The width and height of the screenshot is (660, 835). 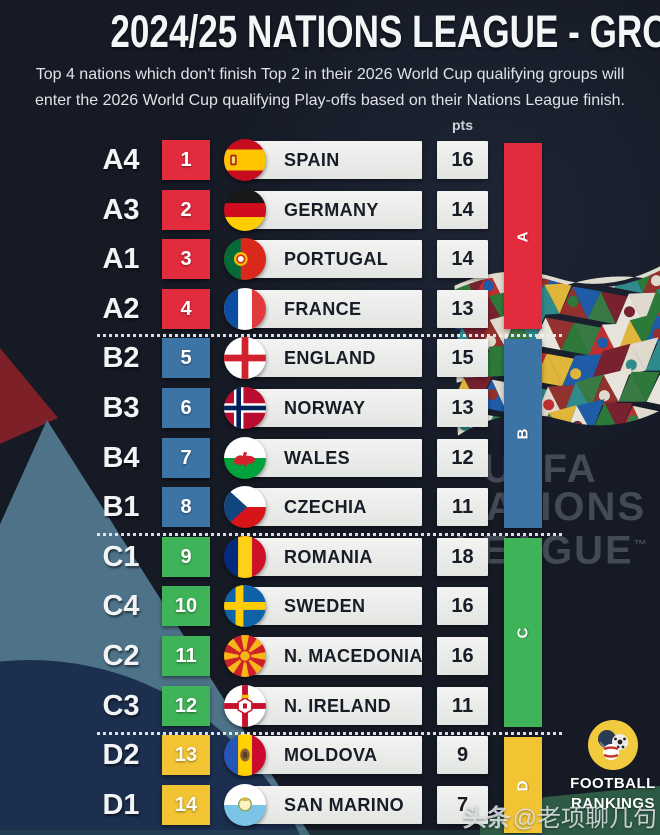 I want to click on portugal-flag, so click(x=245, y=259).